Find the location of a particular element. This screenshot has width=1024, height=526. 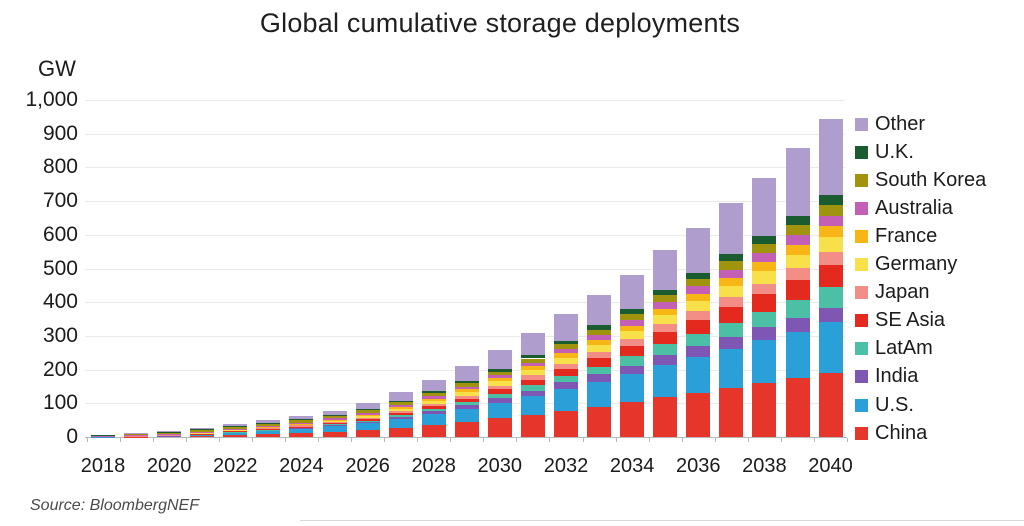

bar-2024 is located at coordinates (301, 426).